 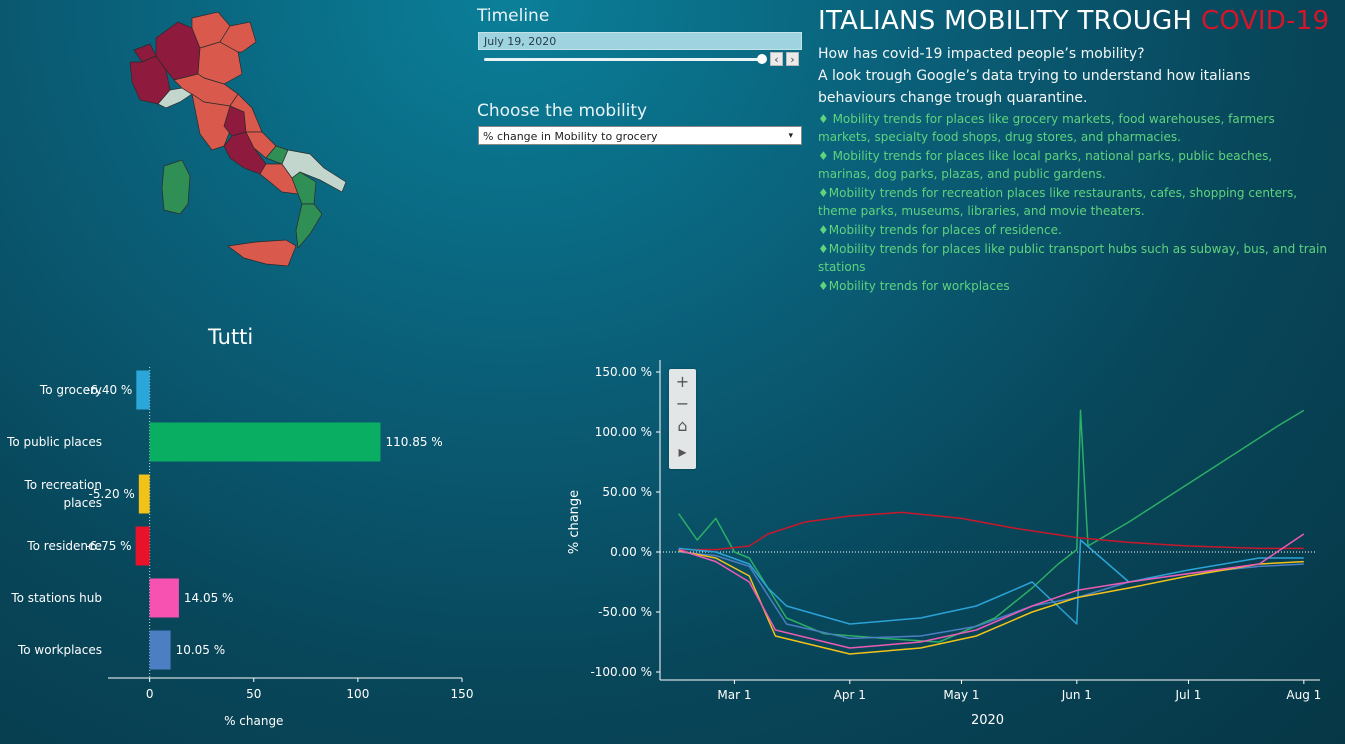 What do you see at coordinates (640, 41) in the screenshot?
I see `timeline-date-field: July 19, 2020` at bounding box center [640, 41].